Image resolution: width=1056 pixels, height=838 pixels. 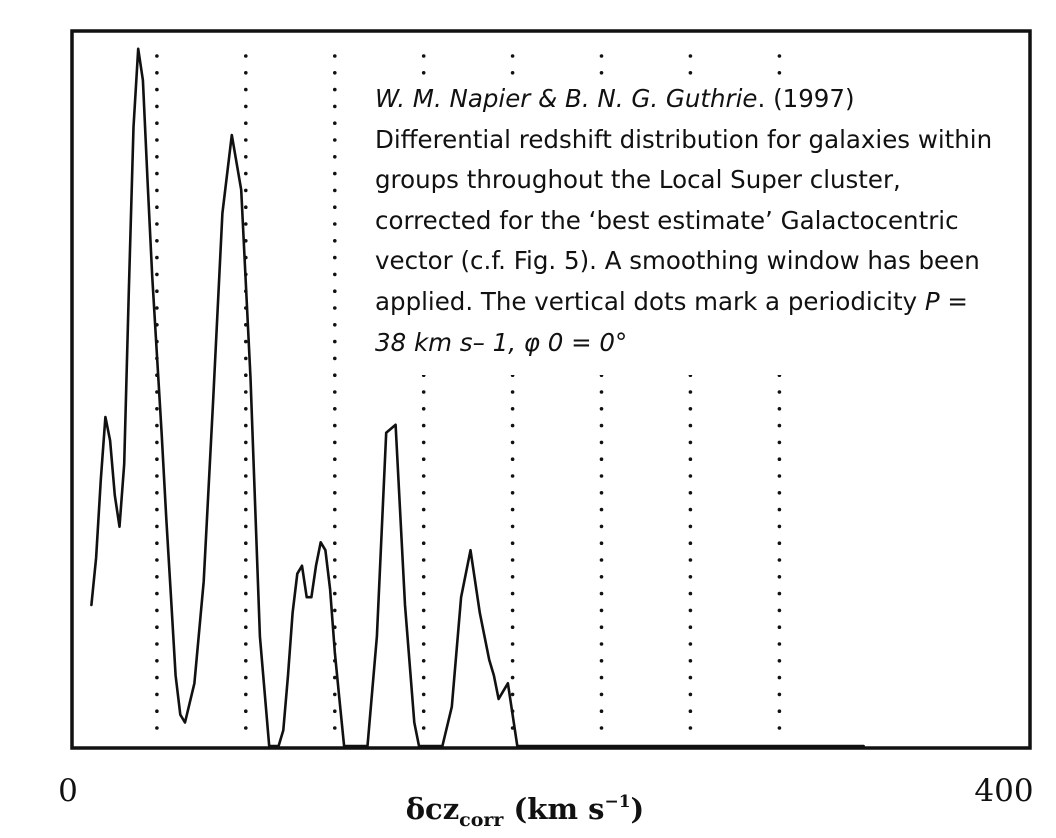 I want to click on x-tick-label-400: 400, so click(x=1003, y=791).